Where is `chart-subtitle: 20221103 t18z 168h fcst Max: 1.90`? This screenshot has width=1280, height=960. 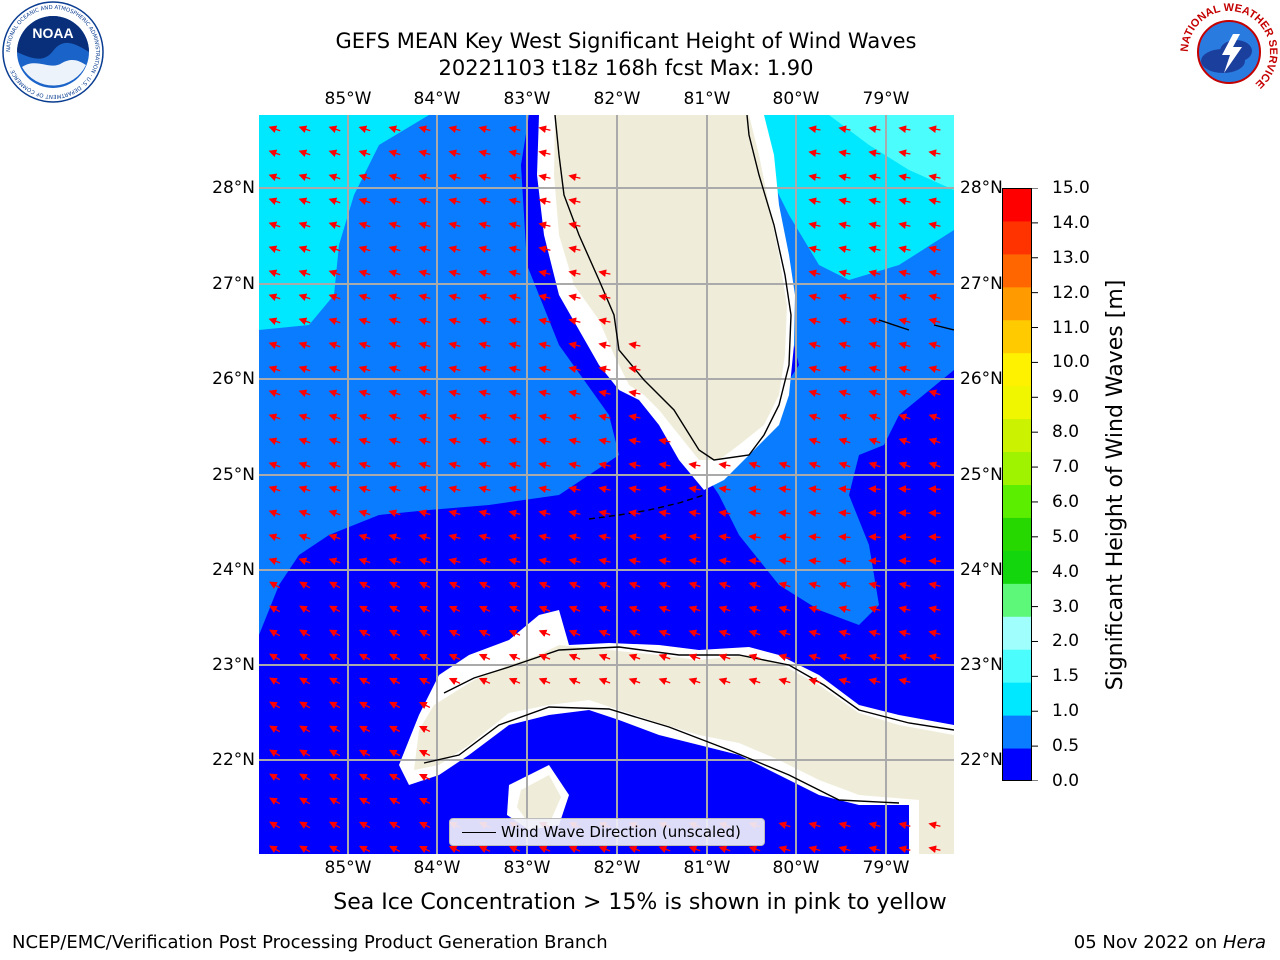
chart-subtitle: 20221103 t18z 168h fcst Max: 1.90 is located at coordinates (626, 68).